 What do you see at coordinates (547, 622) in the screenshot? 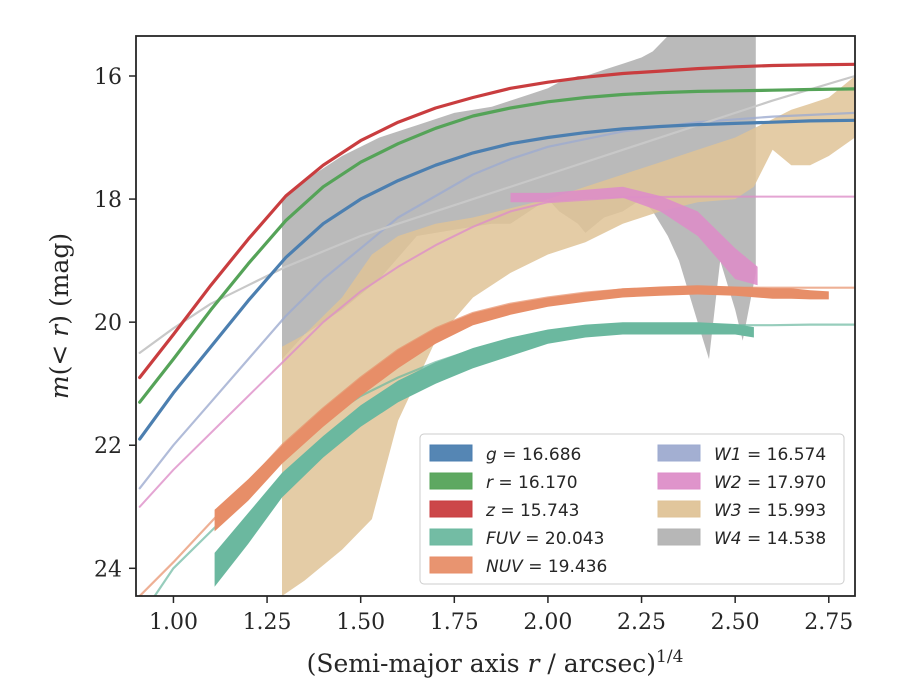
I see `x-tick-label: 2.00` at bounding box center [547, 622].